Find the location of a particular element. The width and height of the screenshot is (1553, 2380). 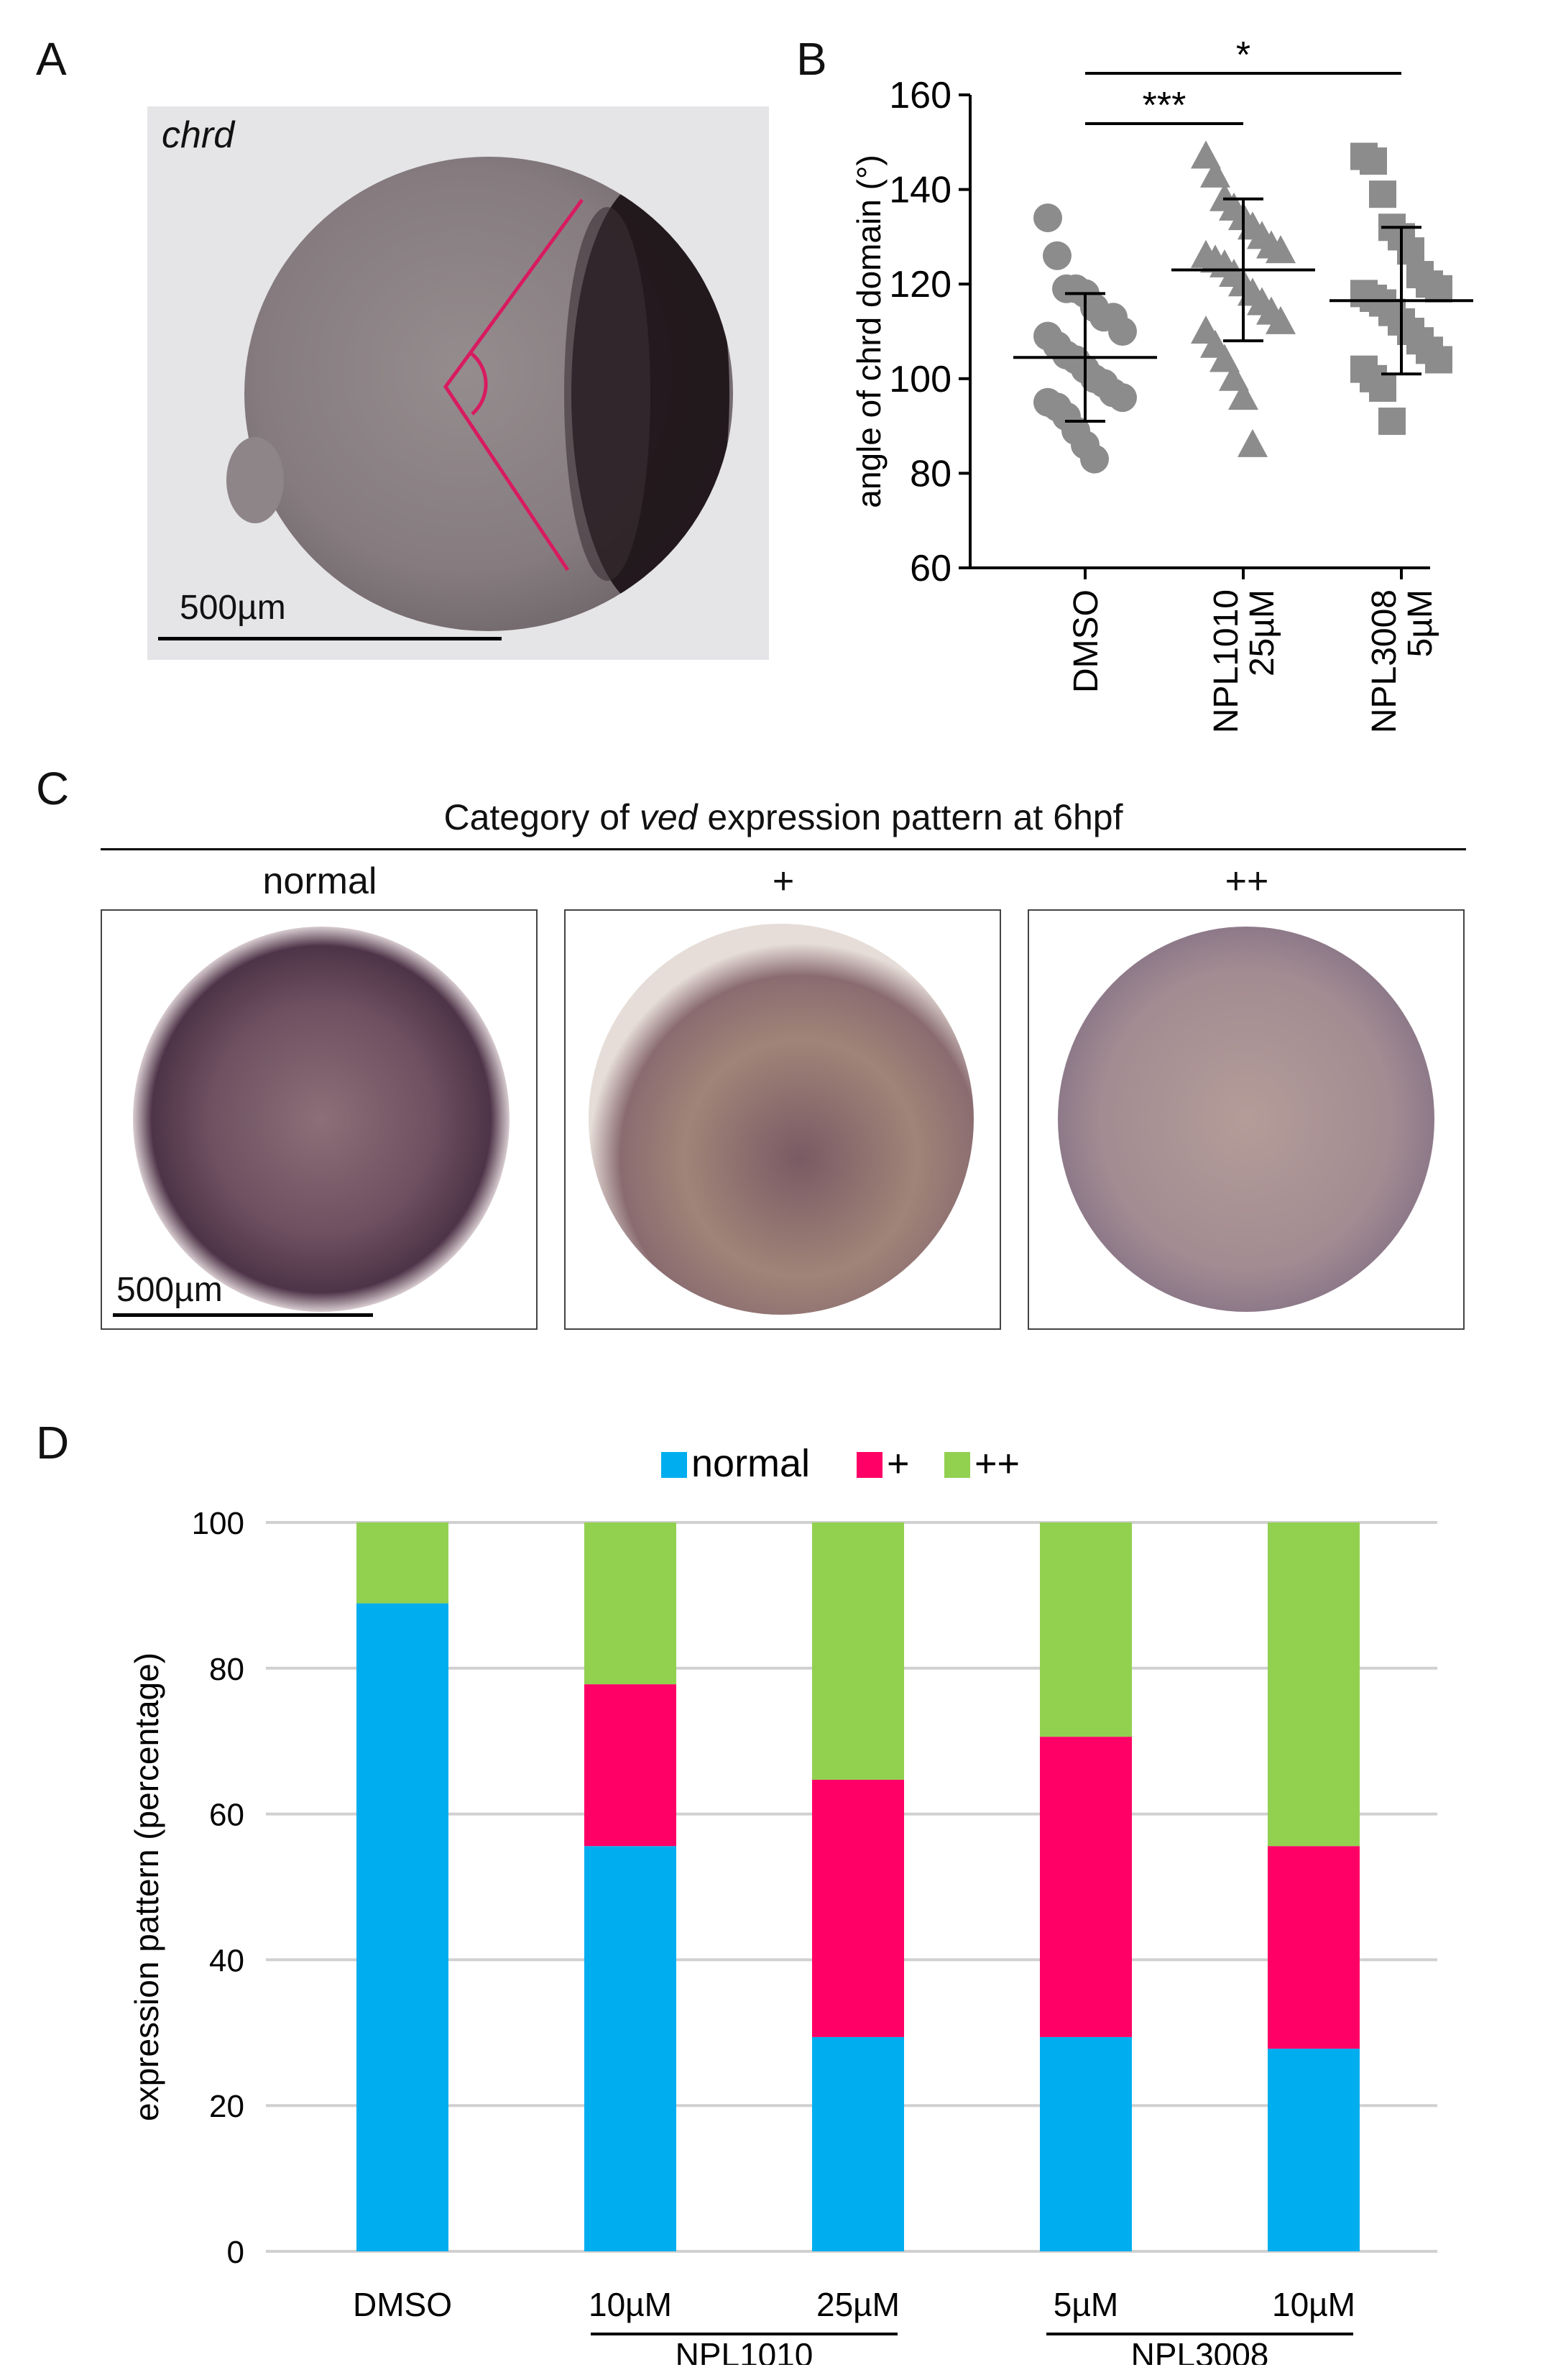

group-label: NPL1010 is located at coordinates (745, 2350).